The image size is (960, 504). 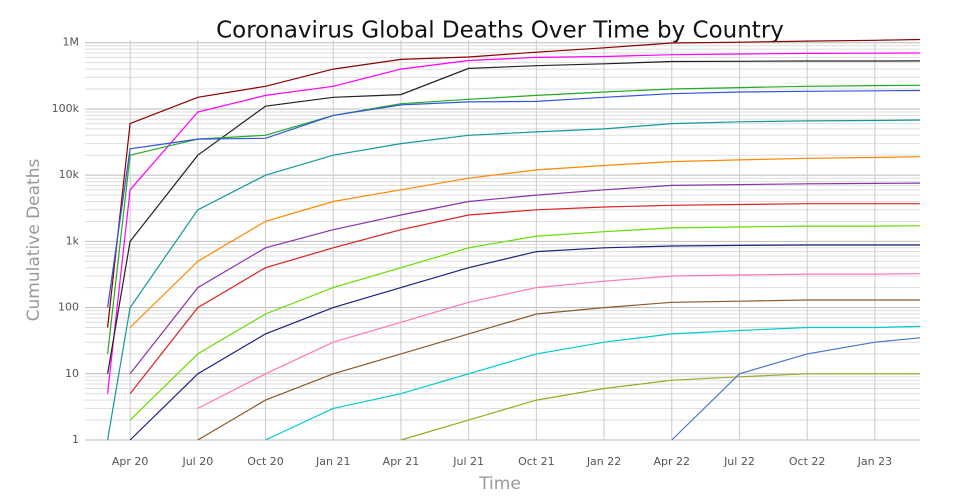 I want to click on y-tick-label: 1k, so click(x=73, y=240).